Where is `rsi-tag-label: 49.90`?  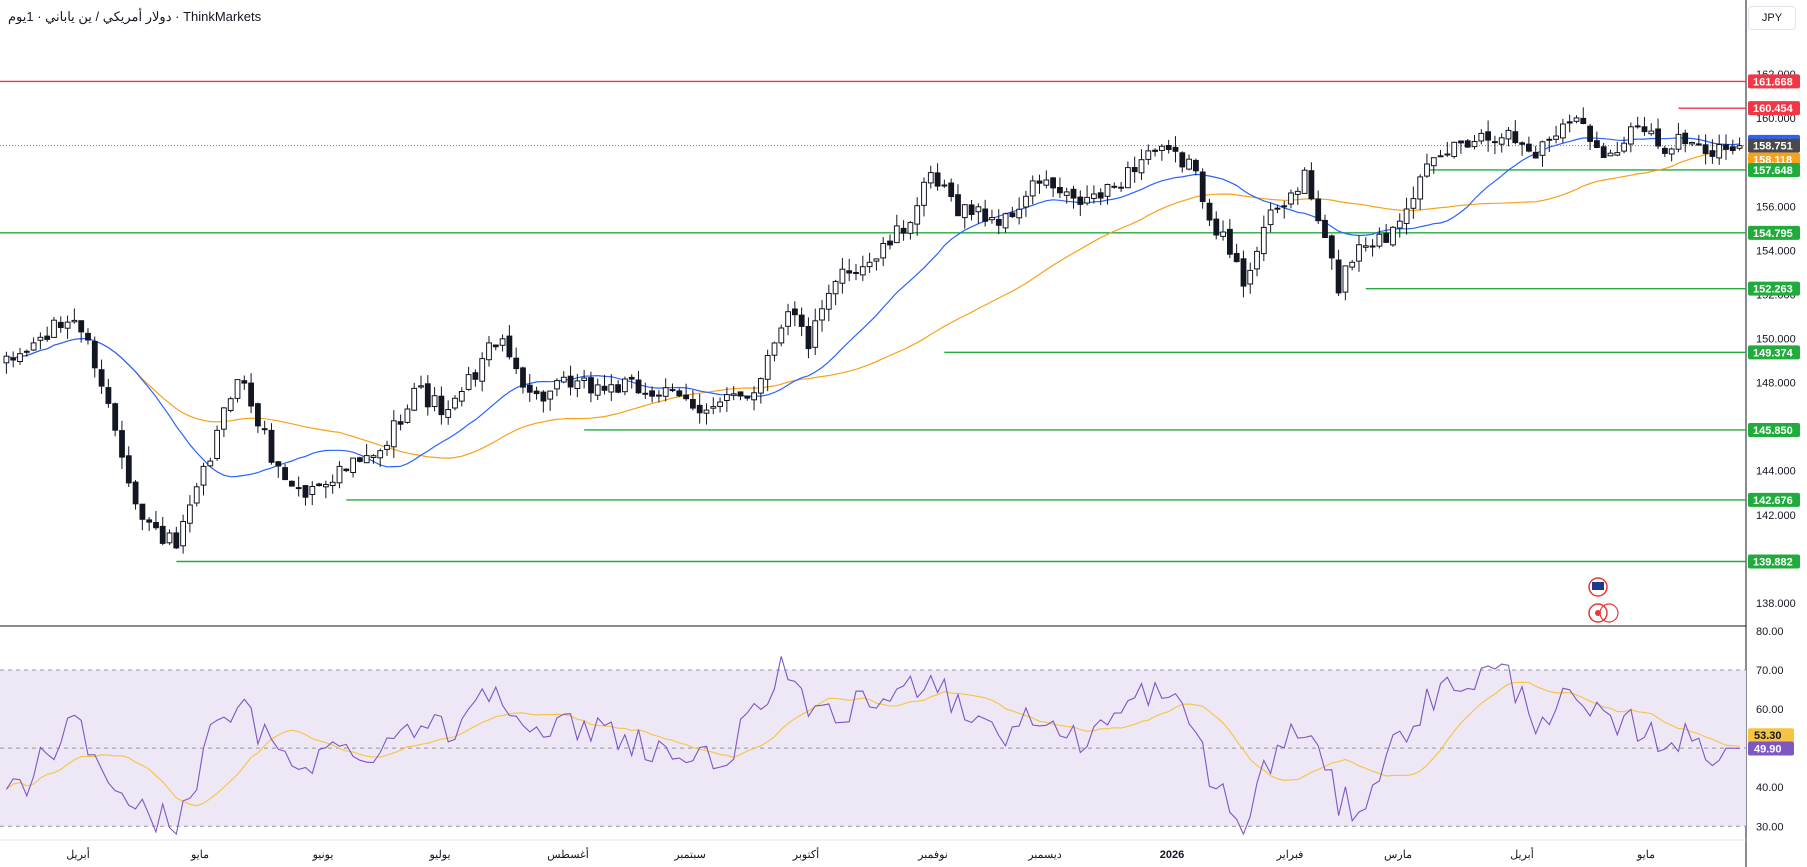
rsi-tag-label: 49.90 is located at coordinates (1768, 750).